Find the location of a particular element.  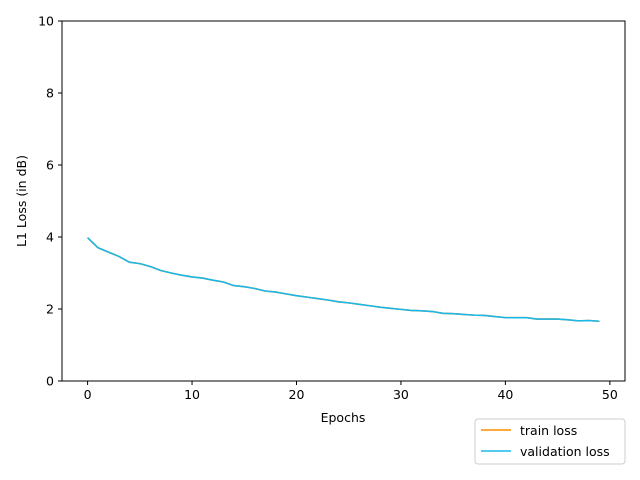

legend-box is located at coordinates (550, 441).